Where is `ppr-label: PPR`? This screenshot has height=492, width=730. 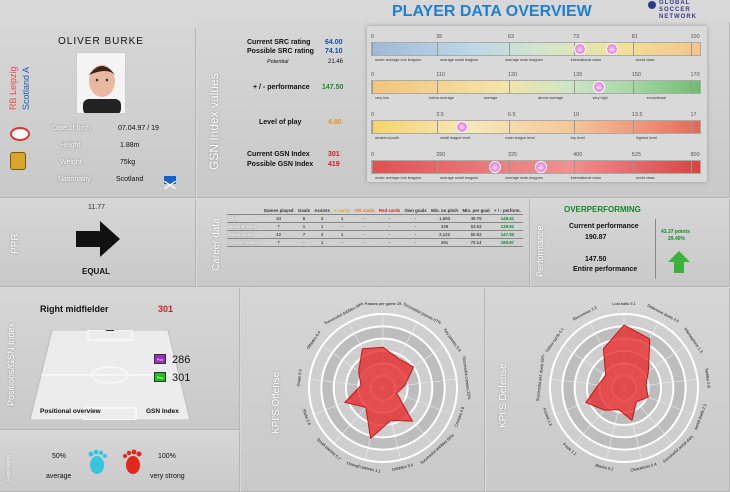
ppr-label: PPR is located at coordinates (15, 243).